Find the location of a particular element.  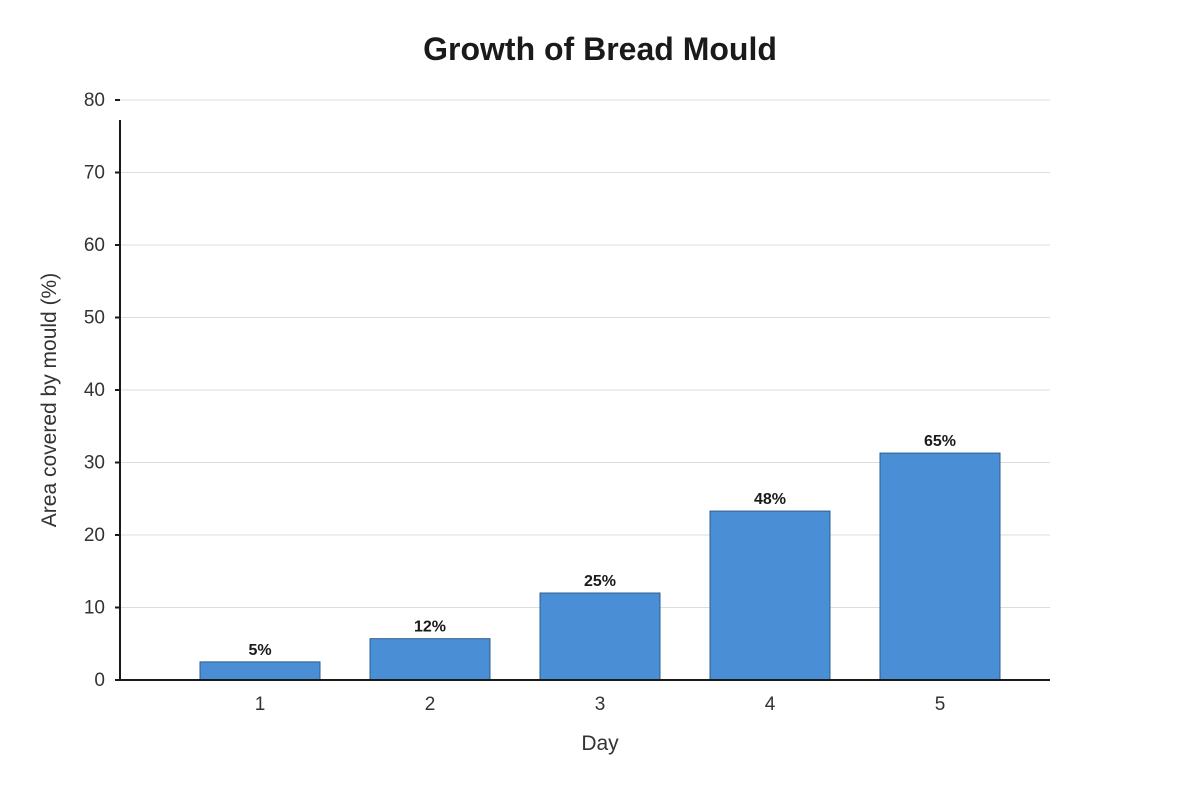

bar-data-label: 25% is located at coordinates (600, 581).